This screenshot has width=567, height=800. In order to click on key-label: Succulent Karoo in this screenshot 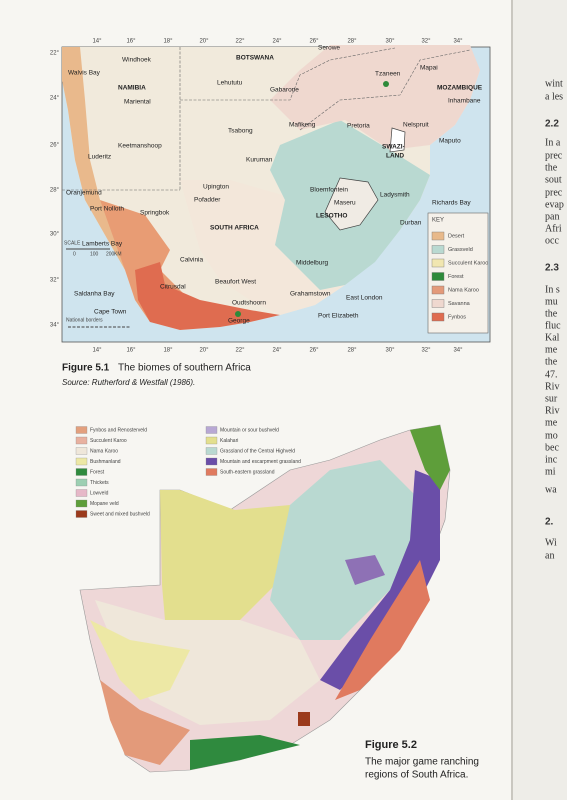, I will do `click(468, 263)`.